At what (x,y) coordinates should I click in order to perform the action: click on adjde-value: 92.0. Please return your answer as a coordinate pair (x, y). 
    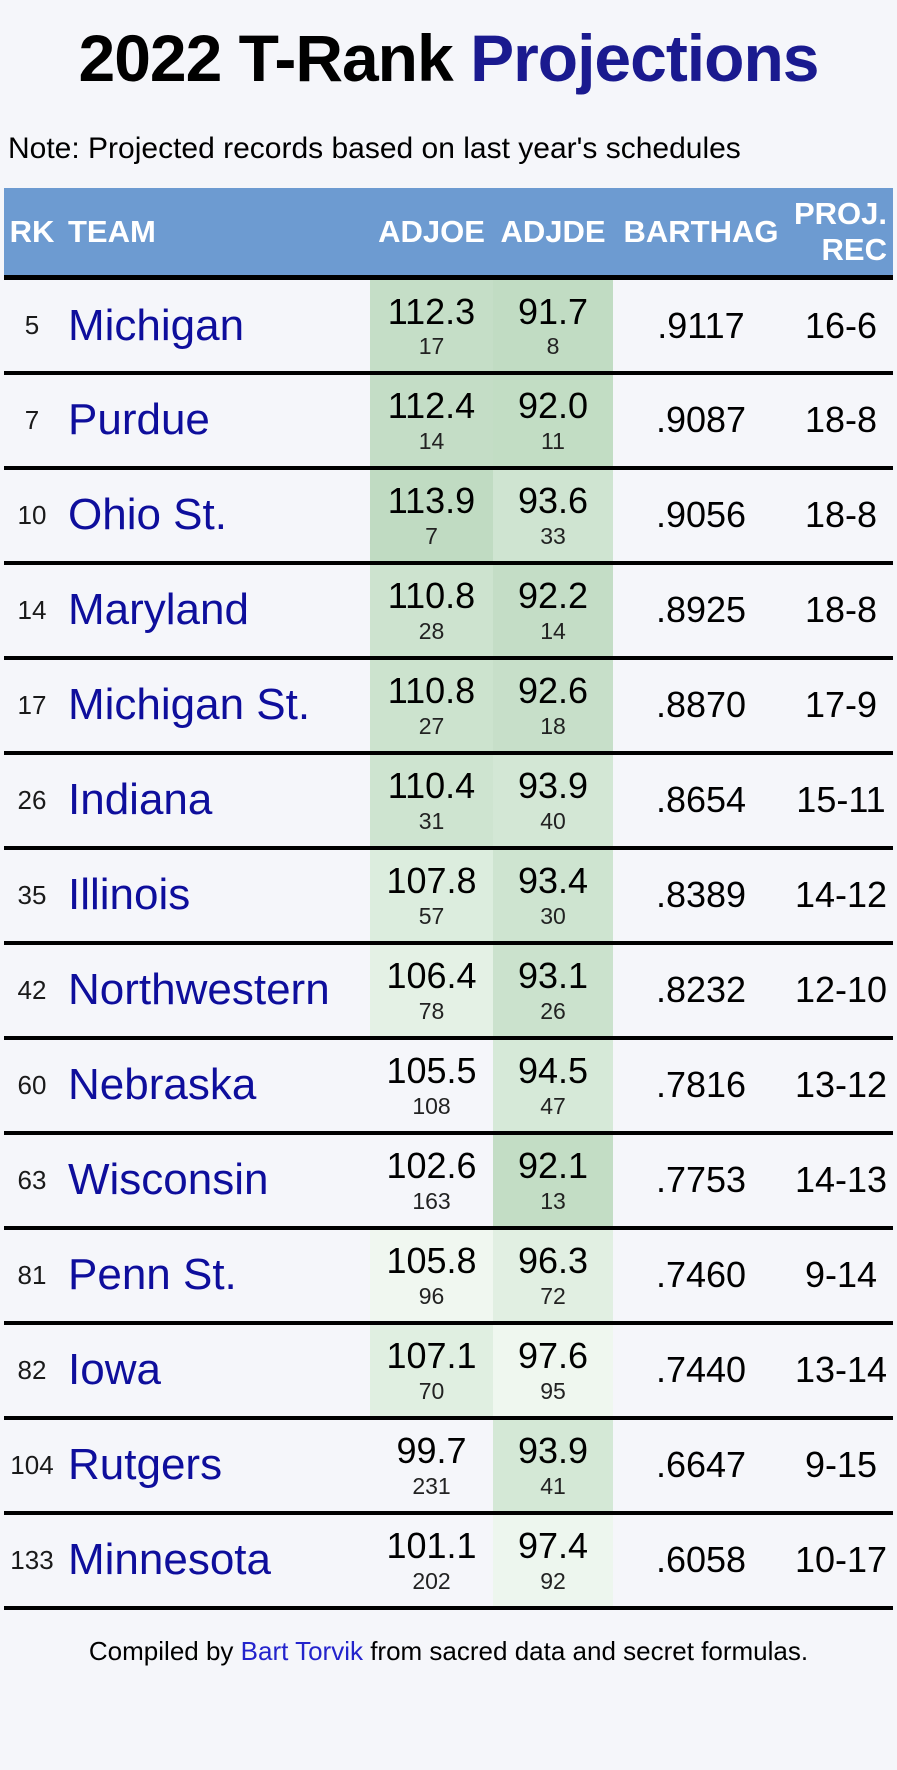
    Looking at the image, I should click on (553, 406).